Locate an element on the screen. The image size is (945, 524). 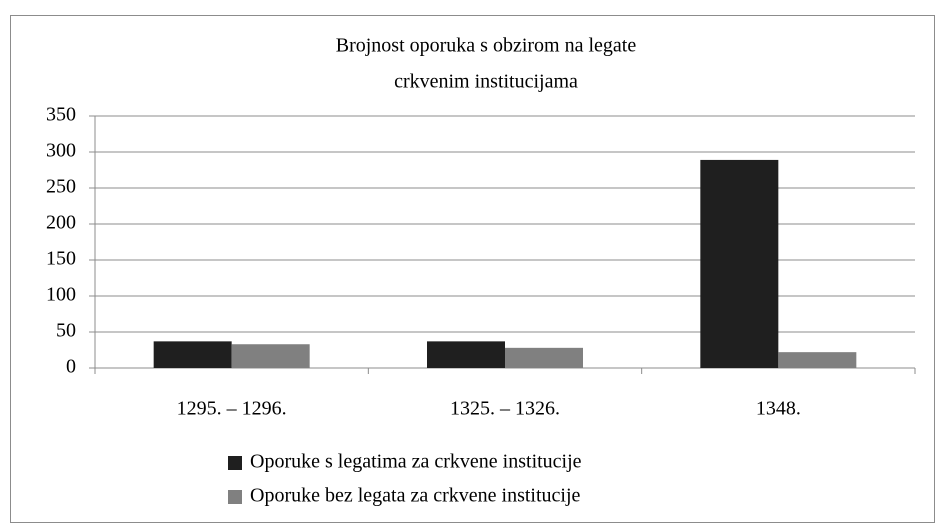
x-tick-label: 1325. – 1326. is located at coordinates (505, 409).